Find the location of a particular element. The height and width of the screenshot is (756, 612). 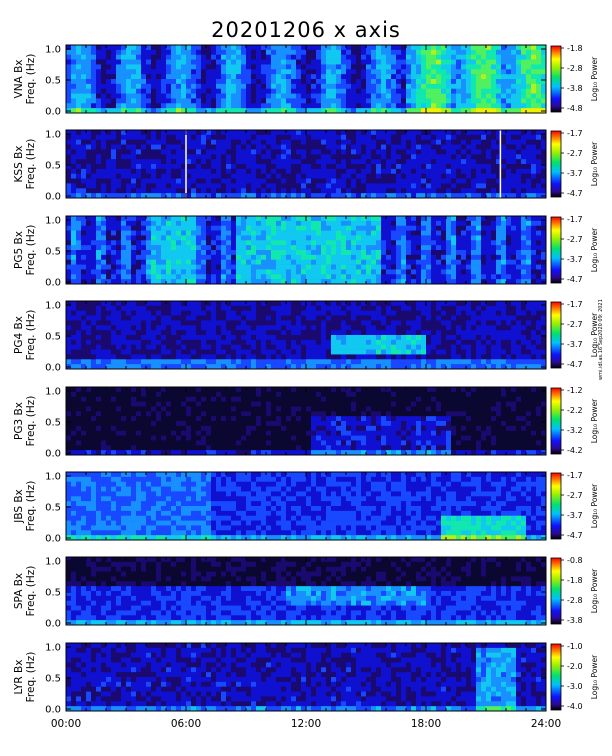

station-label: PG4 Bx is located at coordinates (19, 335).